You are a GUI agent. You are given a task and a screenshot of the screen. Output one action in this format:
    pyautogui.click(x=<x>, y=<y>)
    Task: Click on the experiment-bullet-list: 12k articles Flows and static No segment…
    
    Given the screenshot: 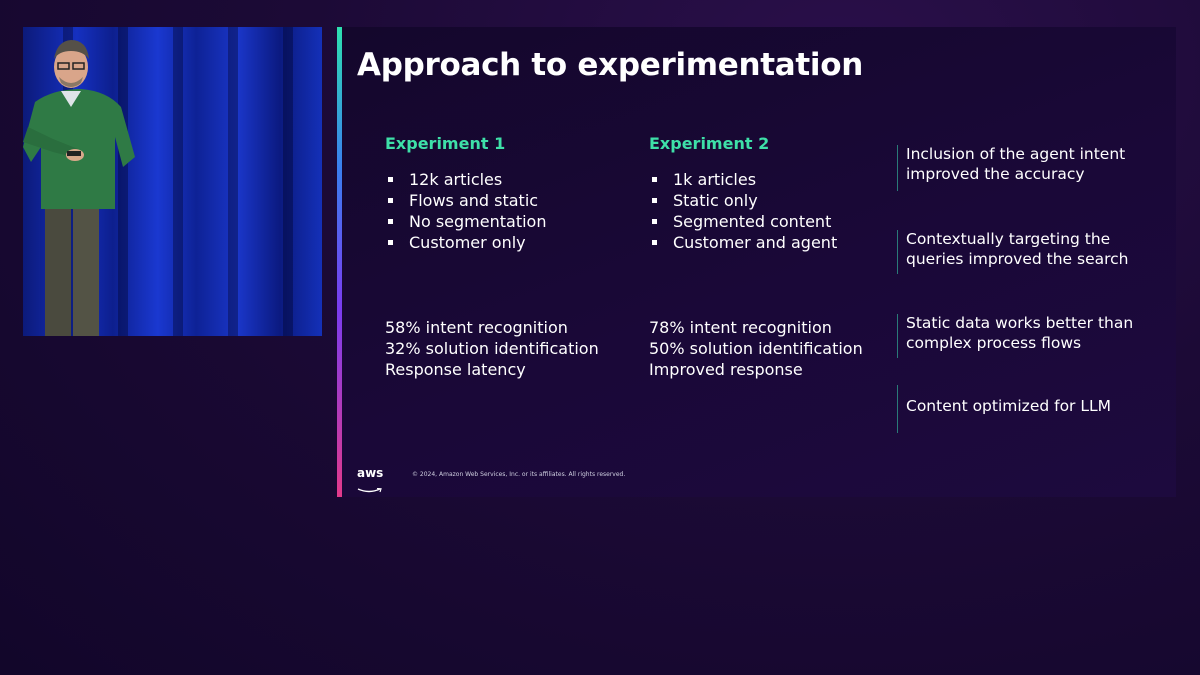 What is the action you would take?
    pyautogui.click(x=510, y=211)
    